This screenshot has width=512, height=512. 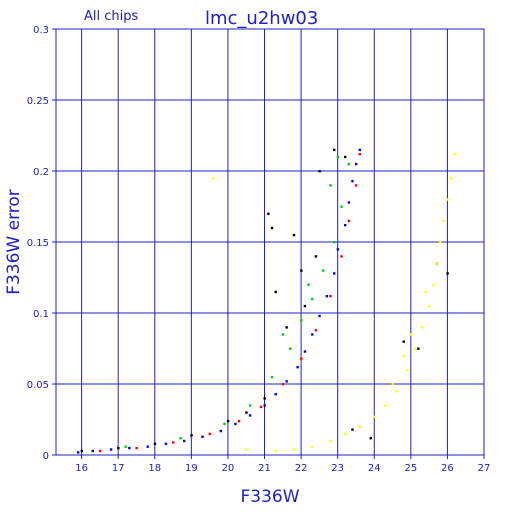 I want to click on x-axis-label: F336W, so click(x=269, y=497).